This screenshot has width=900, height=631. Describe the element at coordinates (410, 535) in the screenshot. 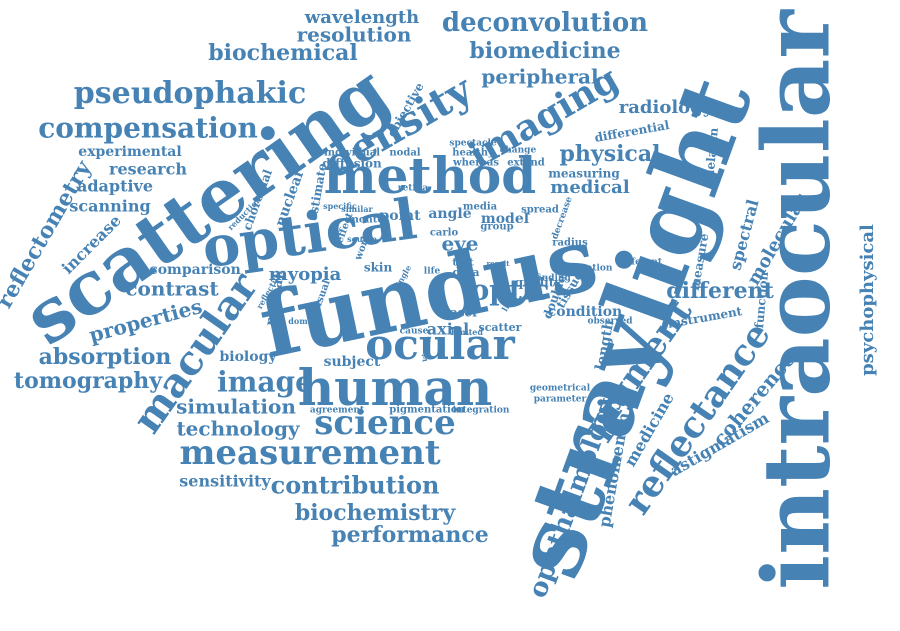

I see `cloud-word-performance: performance` at that location.